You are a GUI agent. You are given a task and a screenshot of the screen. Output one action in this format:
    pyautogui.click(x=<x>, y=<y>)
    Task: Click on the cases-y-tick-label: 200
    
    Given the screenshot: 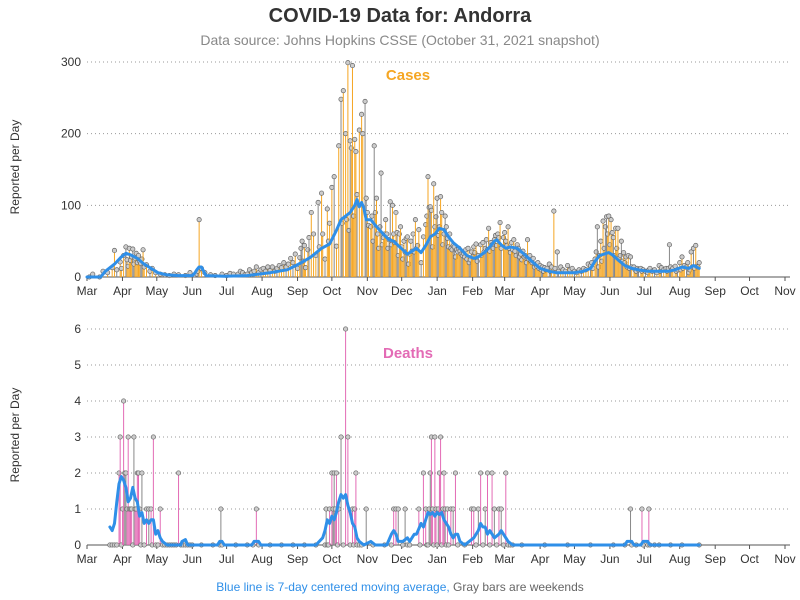 What is the action you would take?
    pyautogui.click(x=71, y=134)
    